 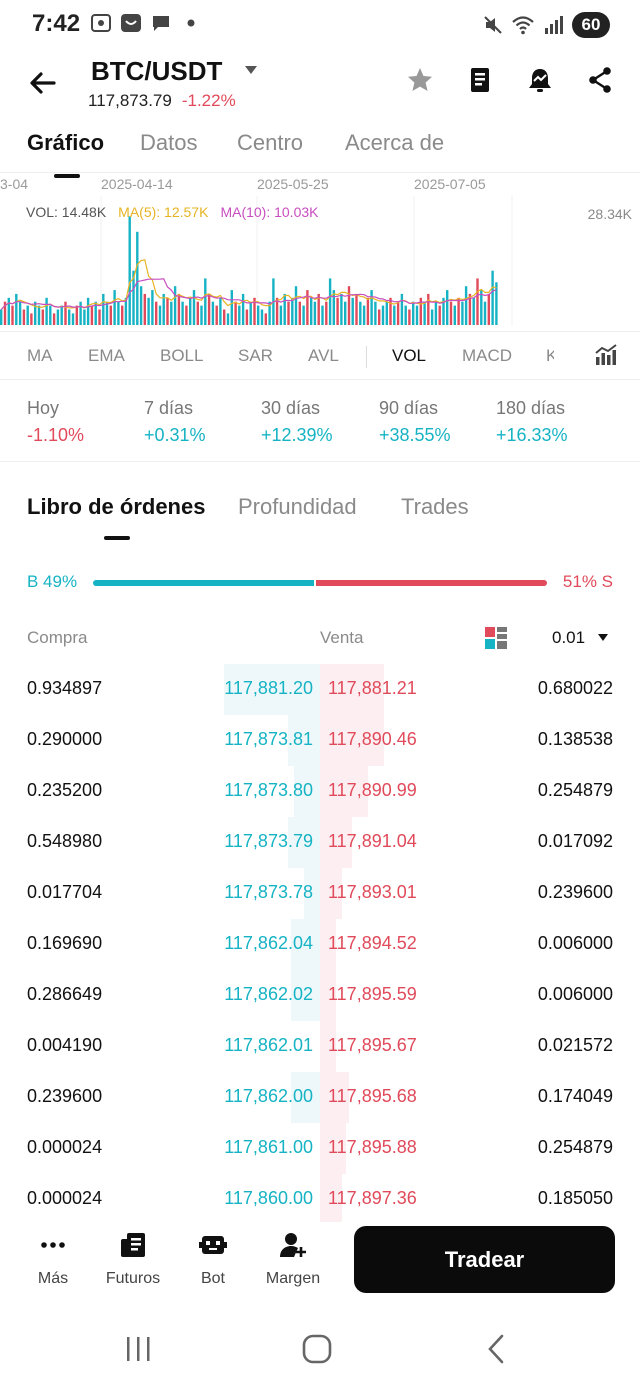 I want to click on indicator-avl: AVL, so click(x=323, y=355).